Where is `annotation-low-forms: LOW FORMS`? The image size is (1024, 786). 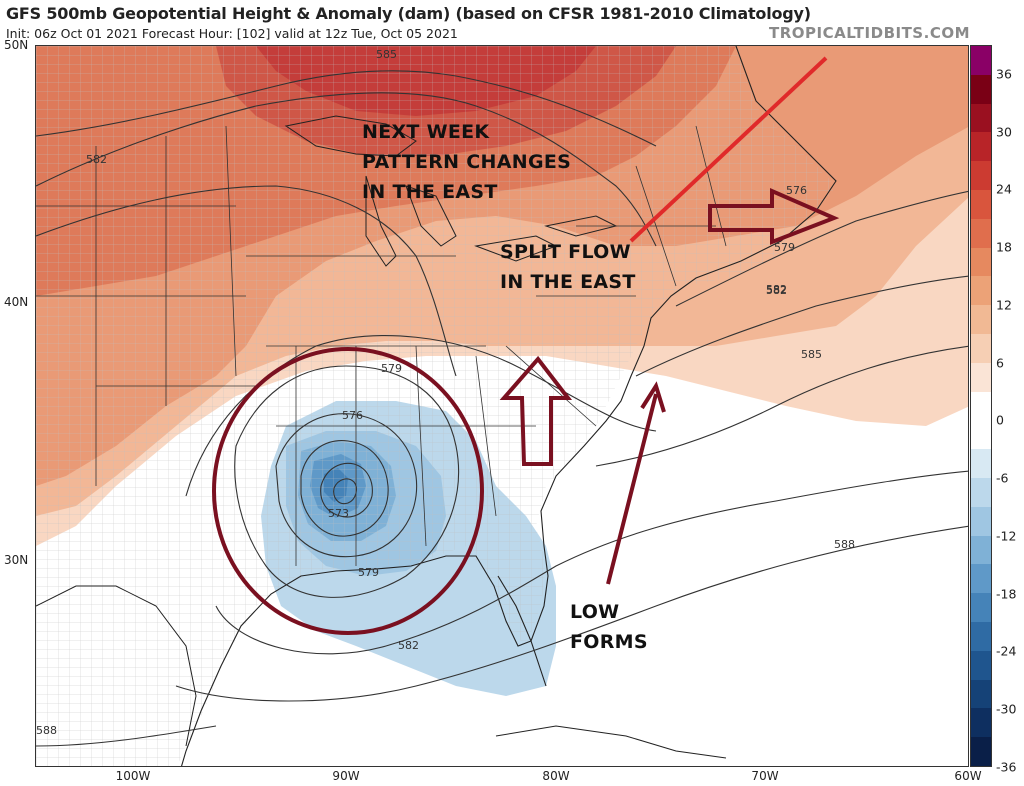 annotation-low-forms: LOW FORMS is located at coordinates (609, 627).